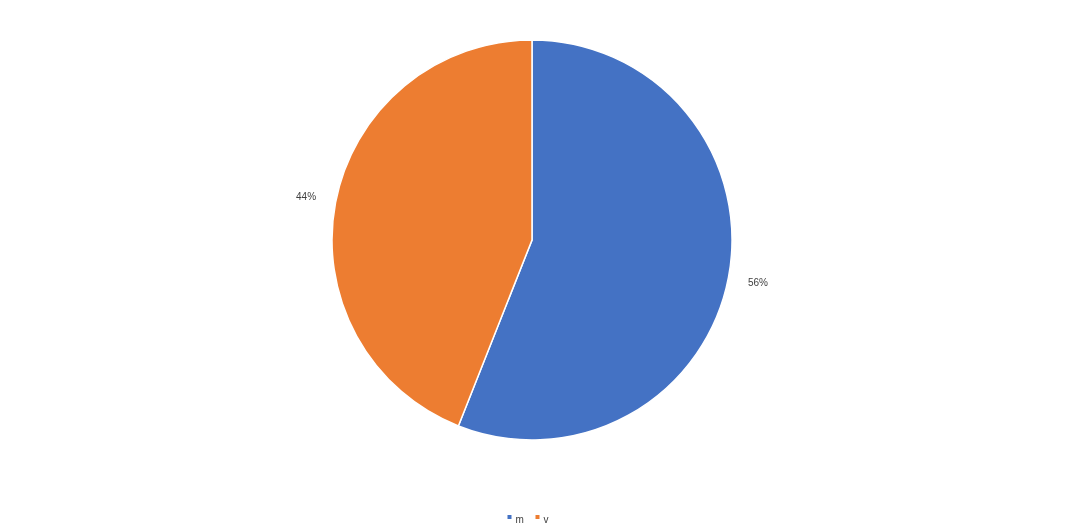 The width and height of the screenshot is (1071, 532). Describe the element at coordinates (758, 282) in the screenshot. I see `data-label: 56%` at that location.